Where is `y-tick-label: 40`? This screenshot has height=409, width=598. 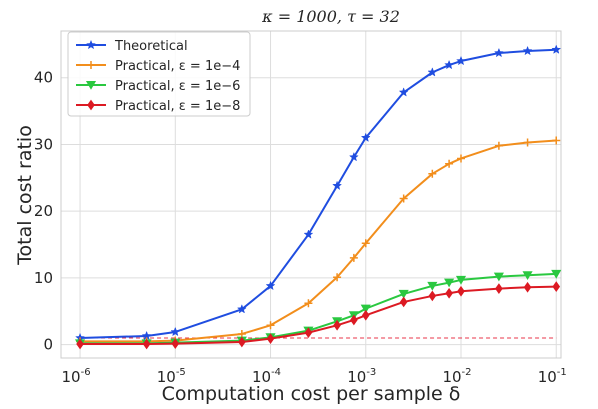 y-tick-label: 40 is located at coordinates (43, 78).